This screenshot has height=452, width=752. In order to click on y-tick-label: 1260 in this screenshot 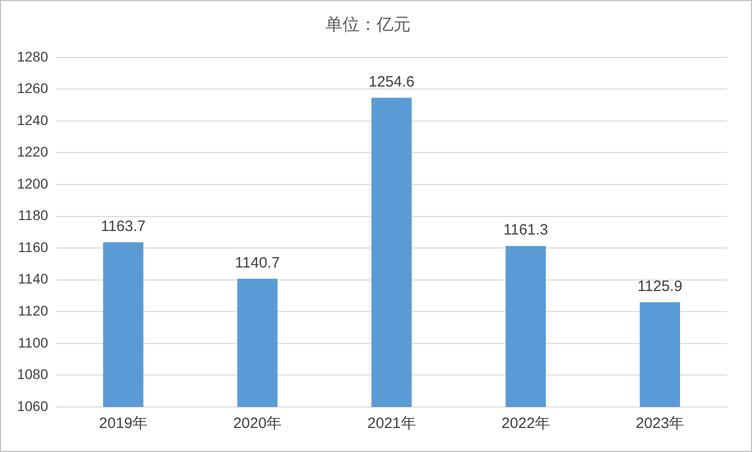, I will do `click(32, 88)`.